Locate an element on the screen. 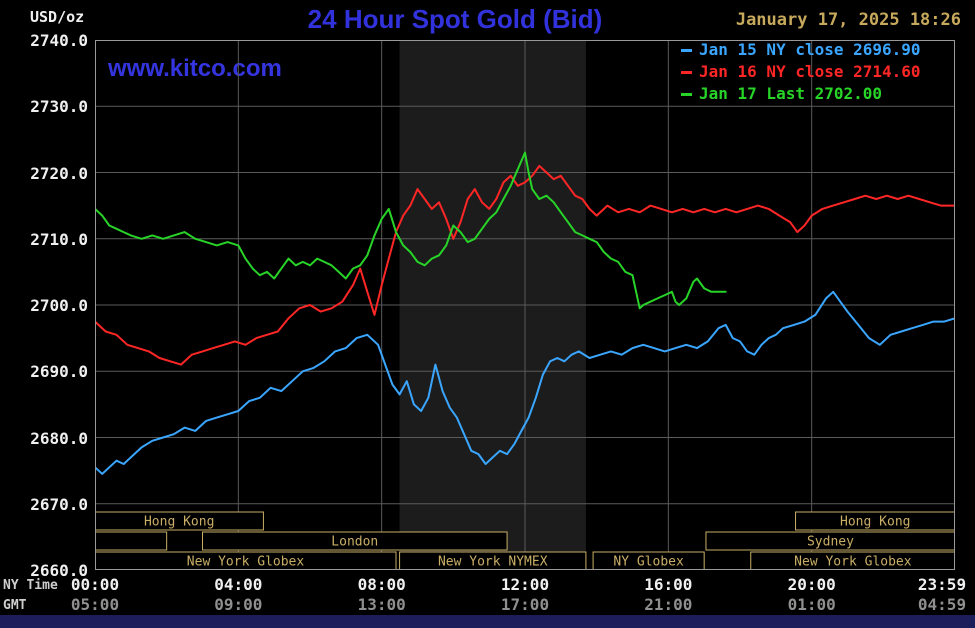 This screenshot has height=628, width=975. x-tick-ny-time: 23:59 is located at coordinates (942, 584).